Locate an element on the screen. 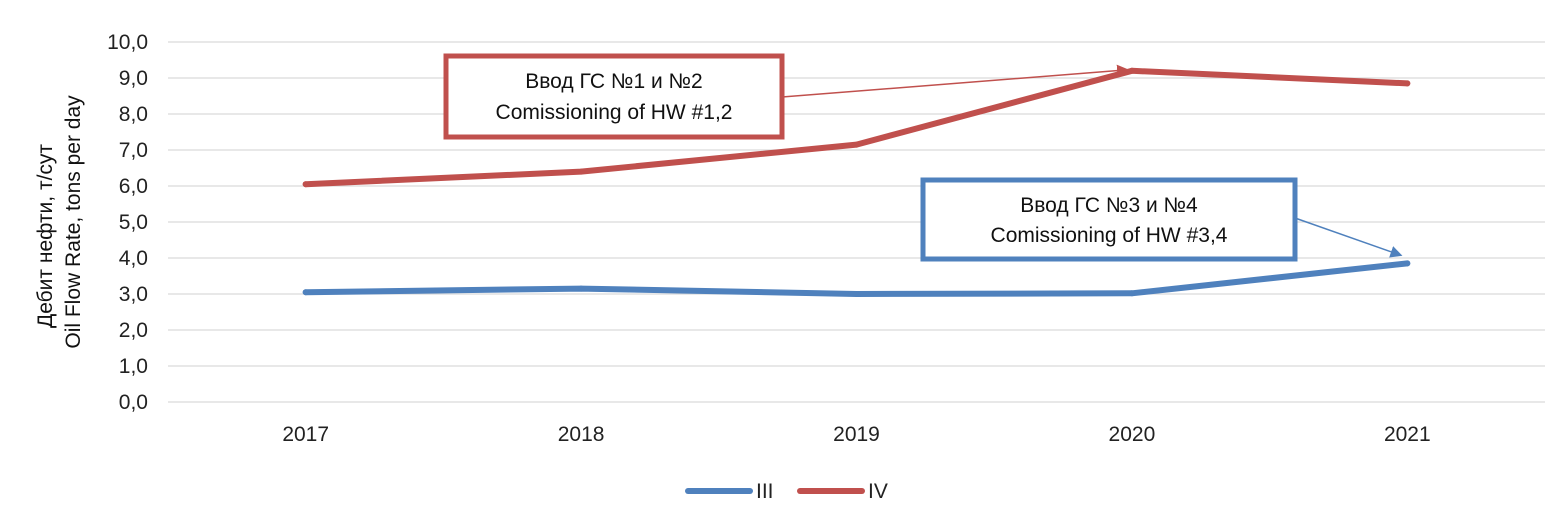 This screenshot has width=1558, height=528. y-axis-ticks: 0,0 1,0 2,0 3,0 4,0 5,0 6,0 7,0 8,0 9,0 10,0 is located at coordinates (127, 222).